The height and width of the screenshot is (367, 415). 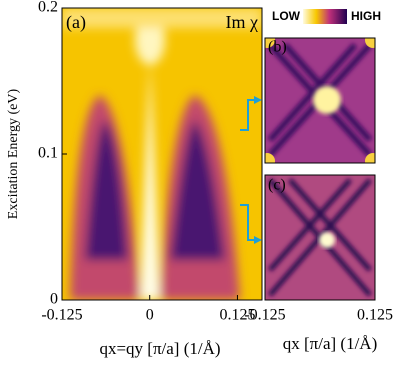 What do you see at coordinates (159, 348) in the screenshot?
I see `x-axis-label: qx=qy [π/a] (1/Å)` at bounding box center [159, 348].